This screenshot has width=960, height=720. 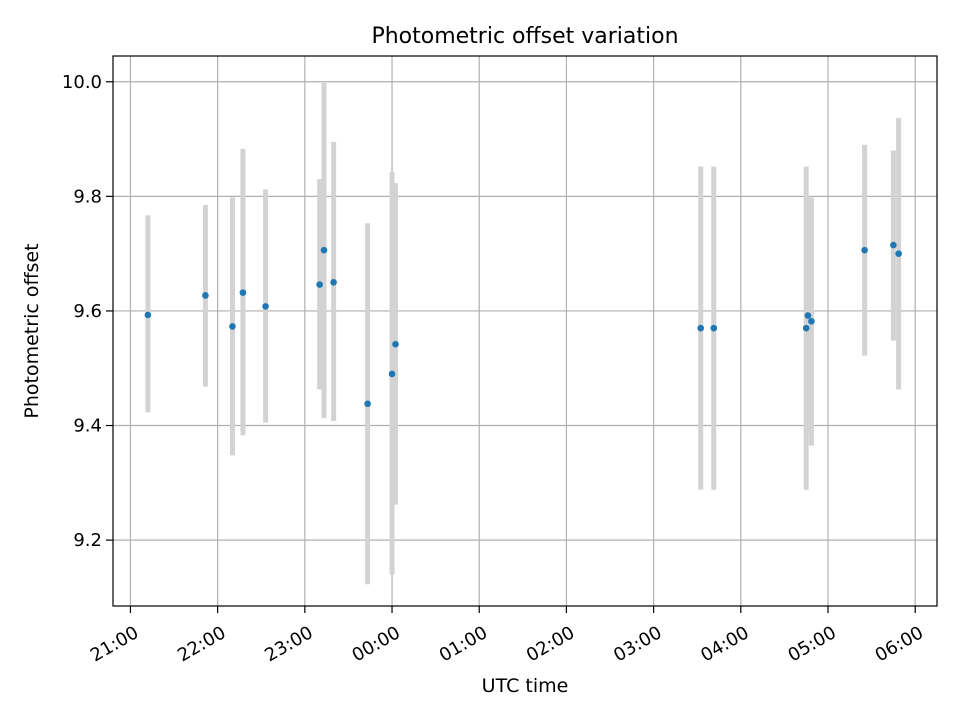 What do you see at coordinates (32, 330) in the screenshot?
I see `y-axis-label: Photometric offset` at bounding box center [32, 330].